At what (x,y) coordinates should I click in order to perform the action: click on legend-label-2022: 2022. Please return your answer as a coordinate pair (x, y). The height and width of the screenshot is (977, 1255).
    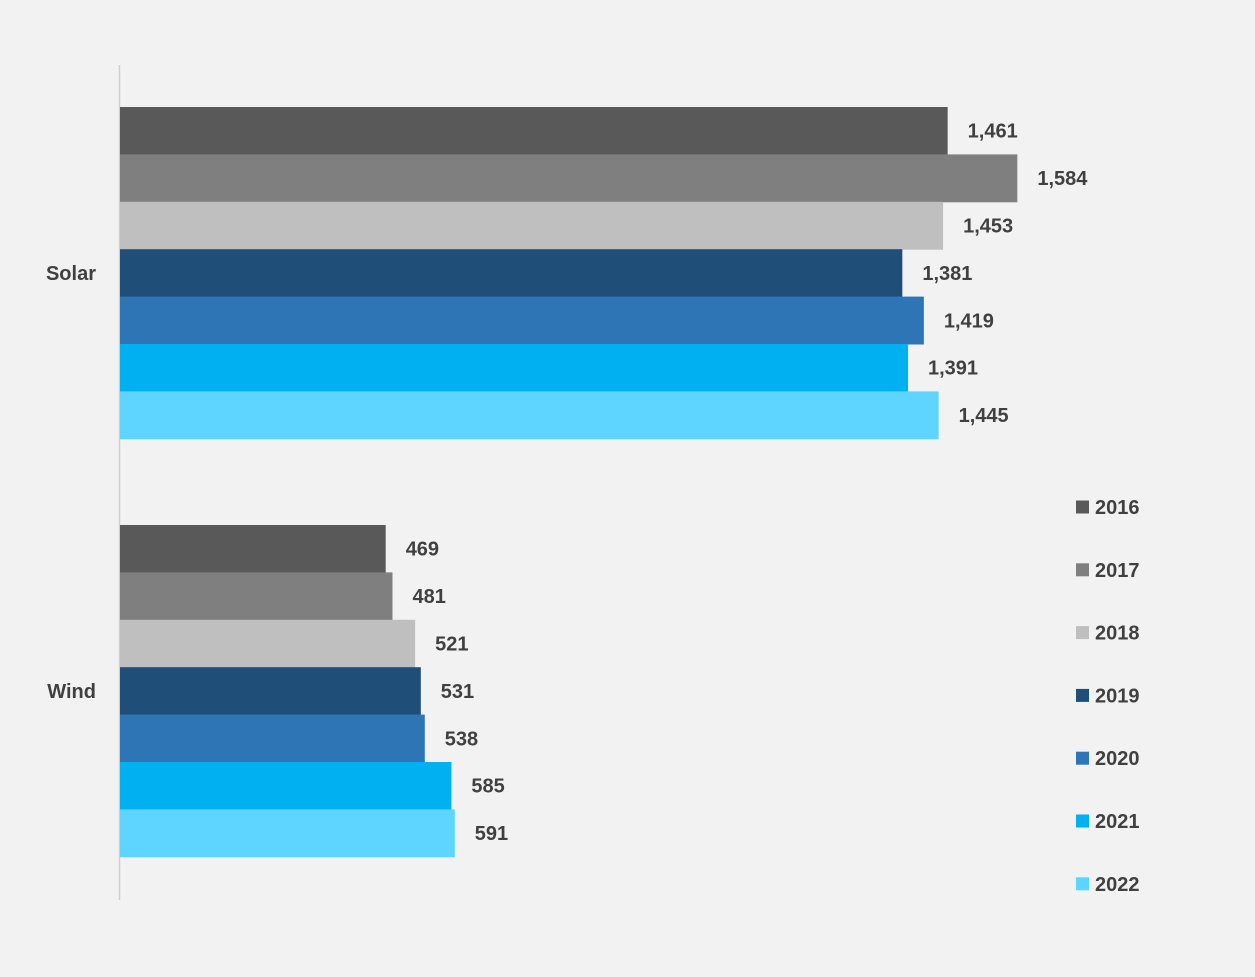
    Looking at the image, I should click on (1117, 885).